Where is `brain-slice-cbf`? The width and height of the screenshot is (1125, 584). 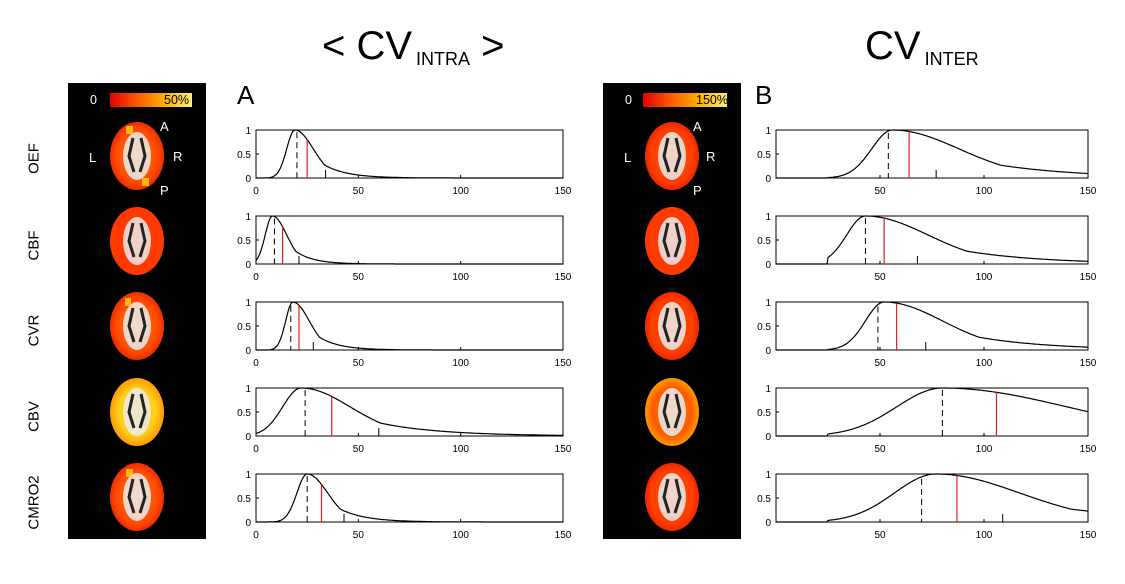
brain-slice-cbf is located at coordinates (137, 241).